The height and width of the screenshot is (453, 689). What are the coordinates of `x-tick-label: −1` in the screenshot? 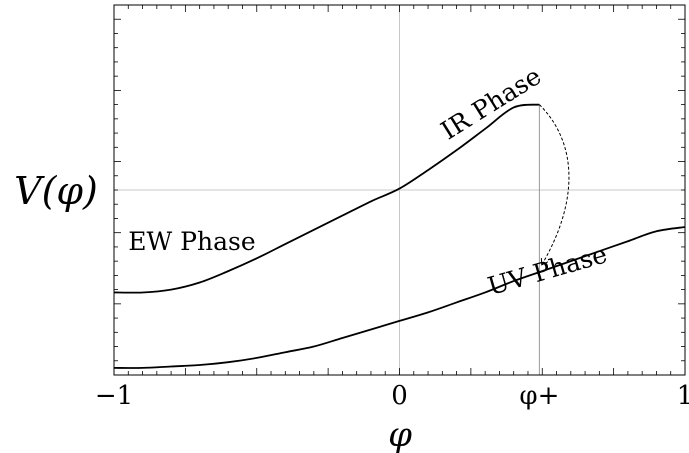 It's located at (114, 396).